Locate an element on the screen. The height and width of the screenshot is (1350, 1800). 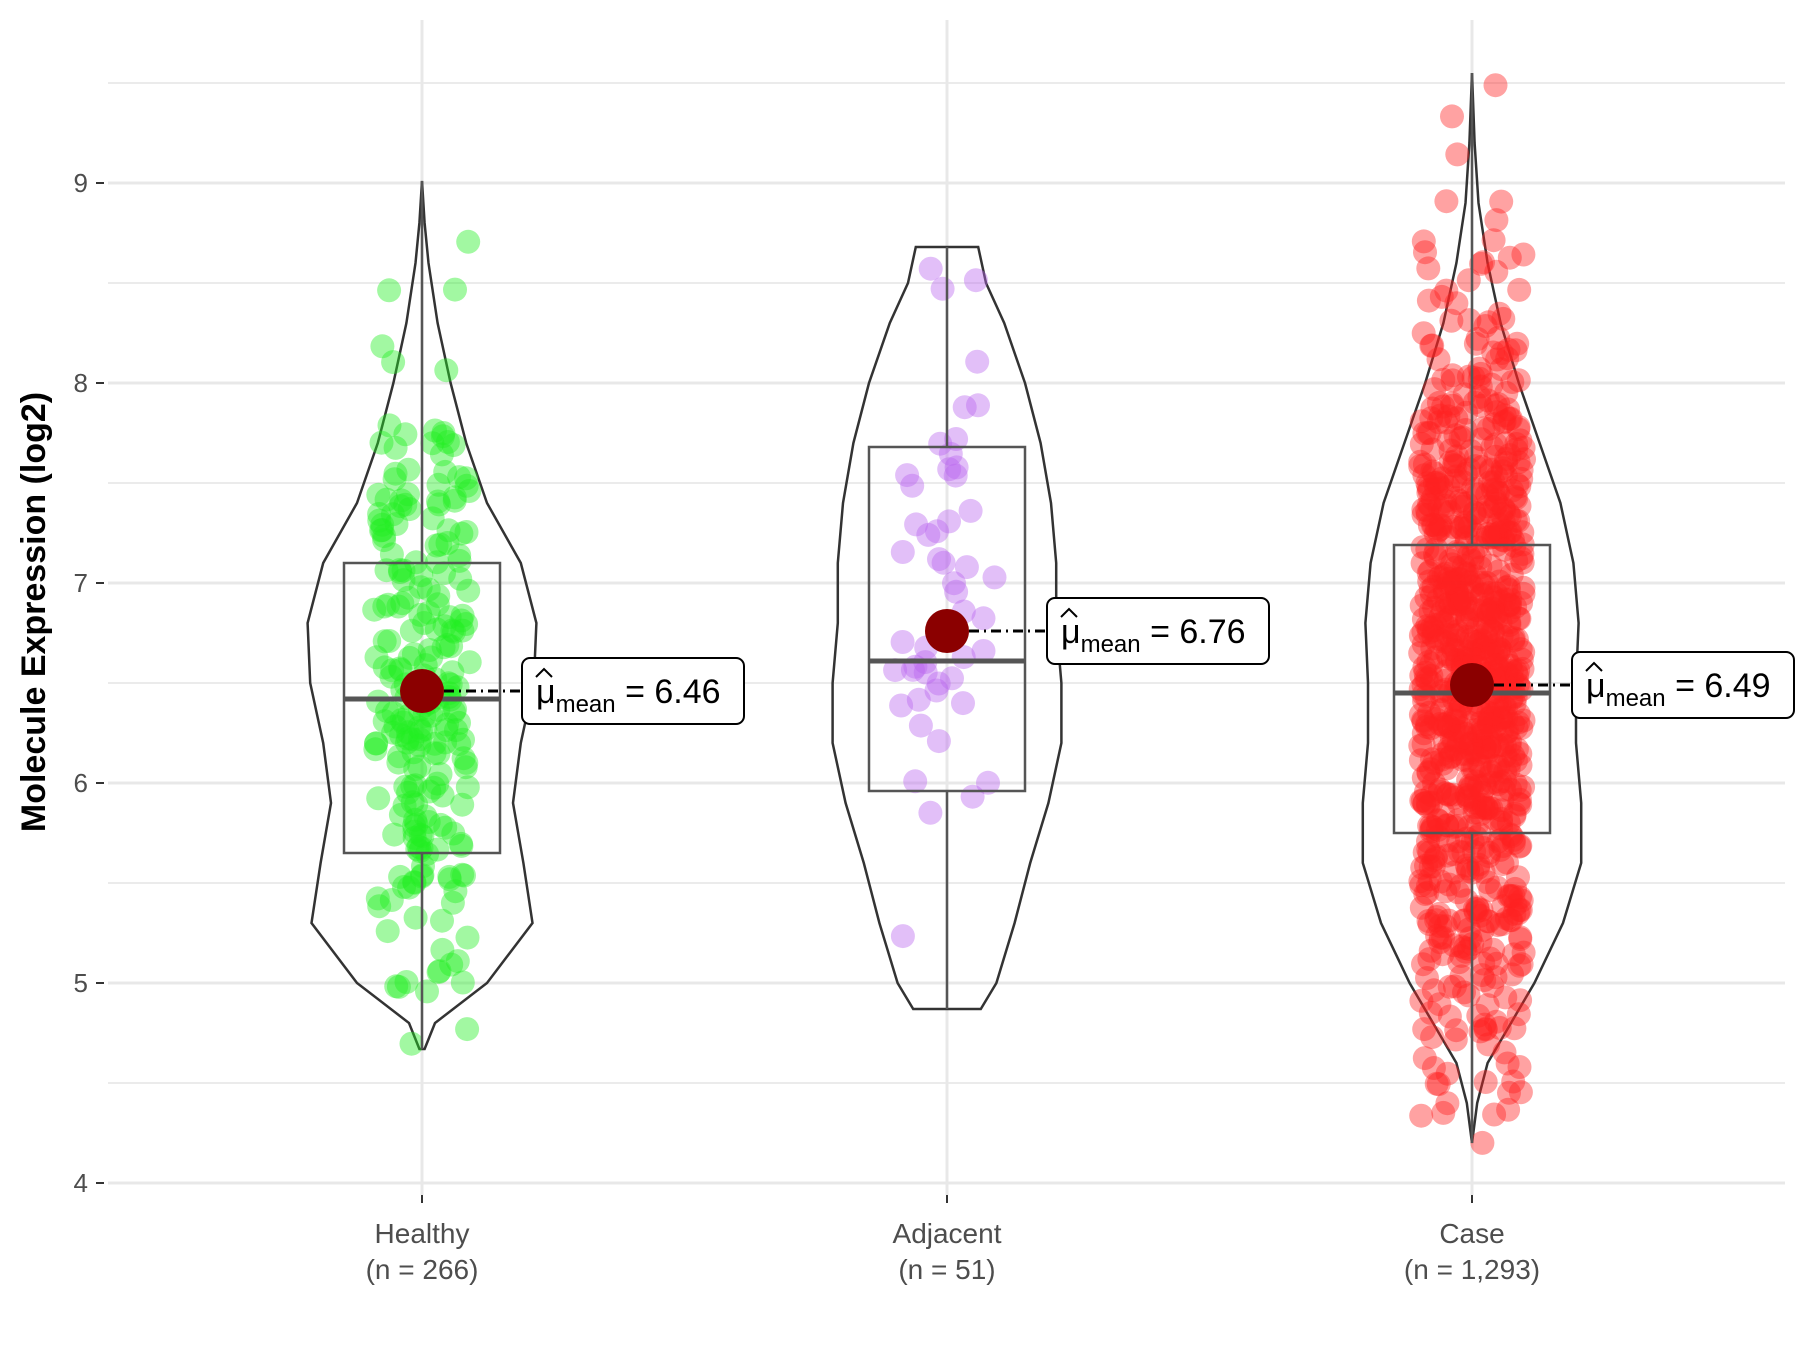
y-tick-label: 4 is located at coordinates (81, 1183).